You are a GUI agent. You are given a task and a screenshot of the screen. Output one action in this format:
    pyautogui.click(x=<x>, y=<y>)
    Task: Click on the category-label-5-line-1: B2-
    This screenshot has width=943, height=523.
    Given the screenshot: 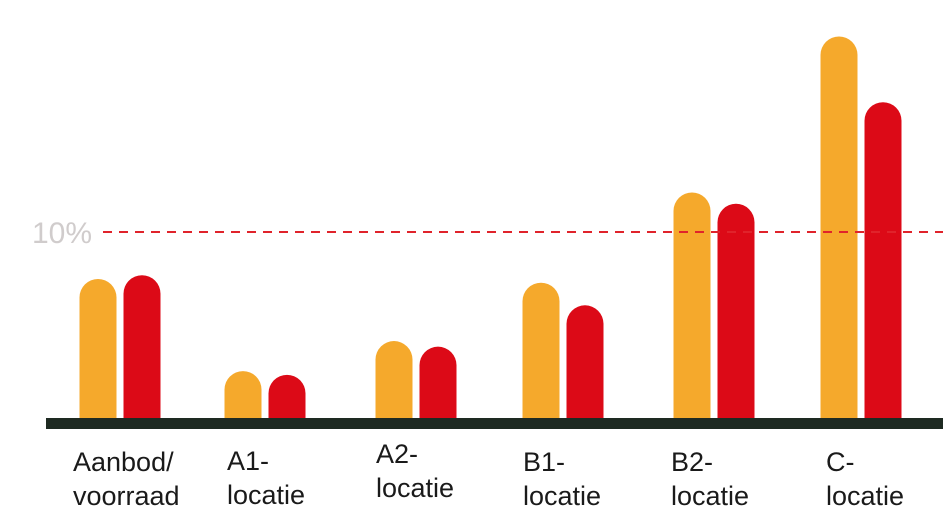 What is the action you would take?
    pyautogui.click(x=692, y=462)
    